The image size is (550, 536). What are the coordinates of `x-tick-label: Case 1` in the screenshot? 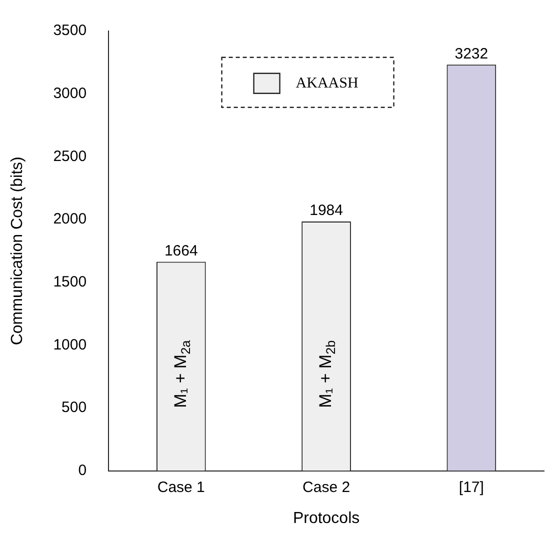 It's located at (181, 487).